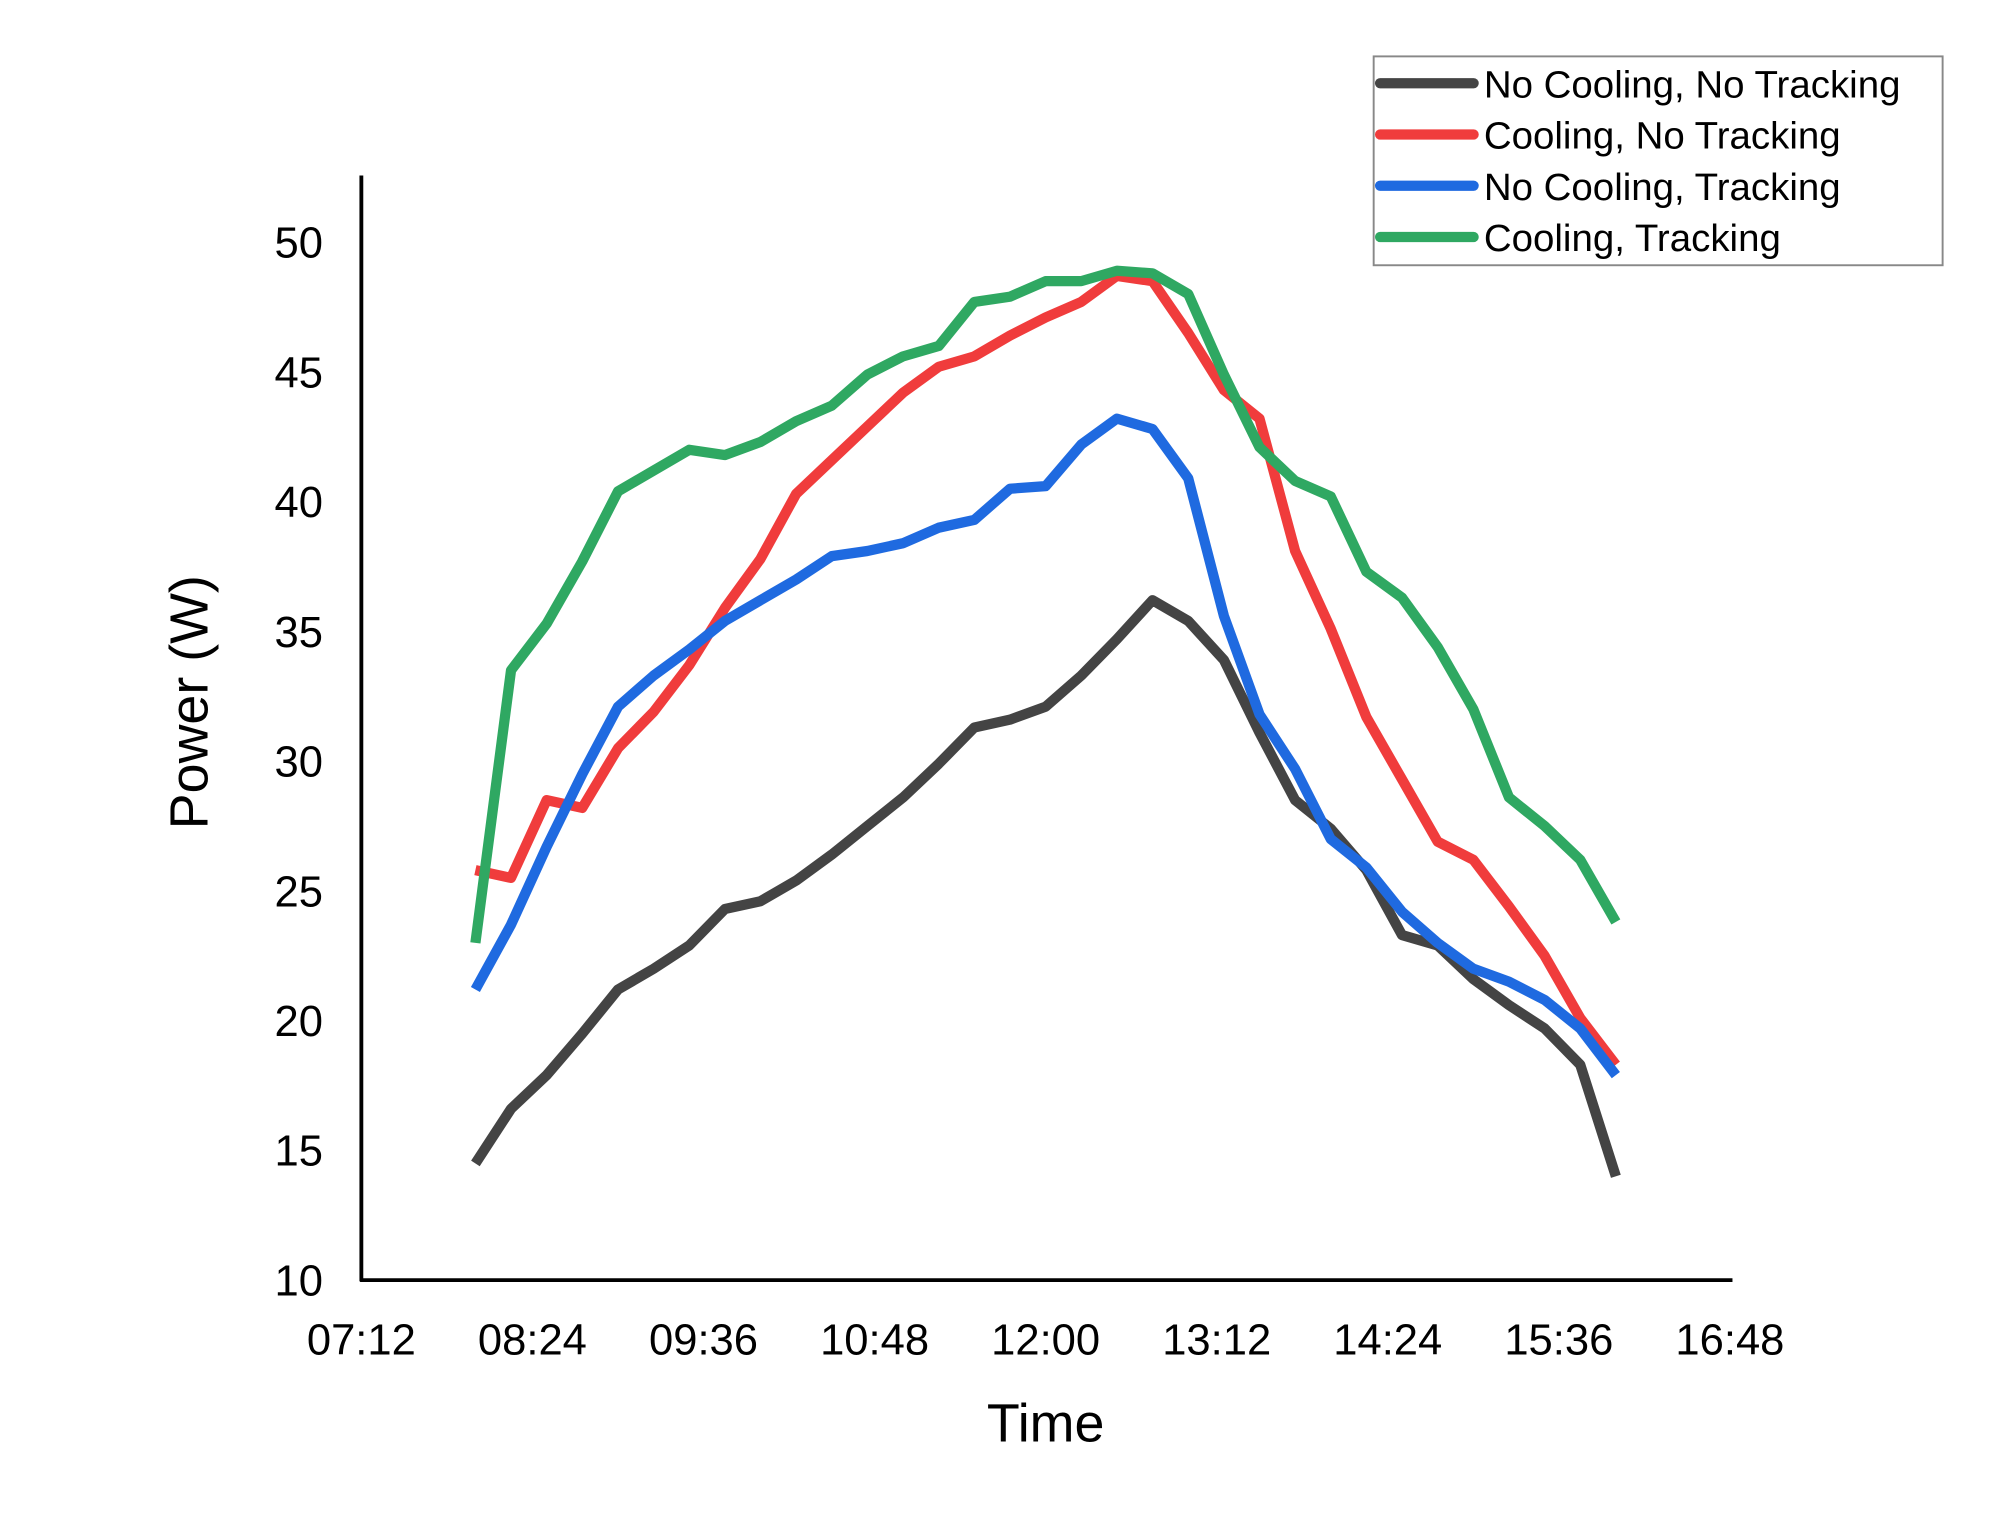 This screenshot has width=1999, height=1530. I want to click on y-tick-label: 35, so click(298, 633).